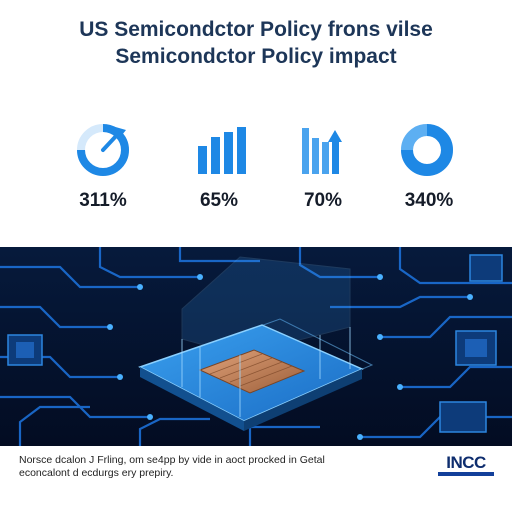 This screenshot has height=512, width=512. What do you see at coordinates (486, 268) in the screenshot?
I see `side-chip-top-right` at bounding box center [486, 268].